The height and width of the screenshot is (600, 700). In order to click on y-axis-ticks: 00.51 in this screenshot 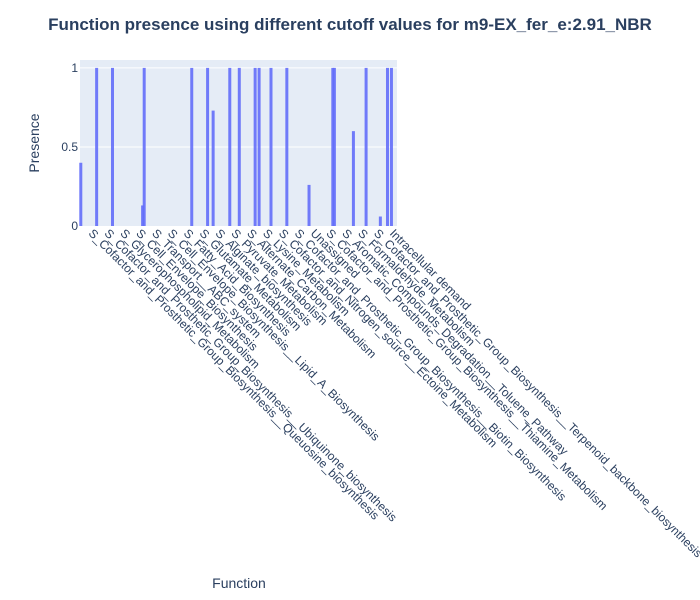, I will do `click(69, 147)`.